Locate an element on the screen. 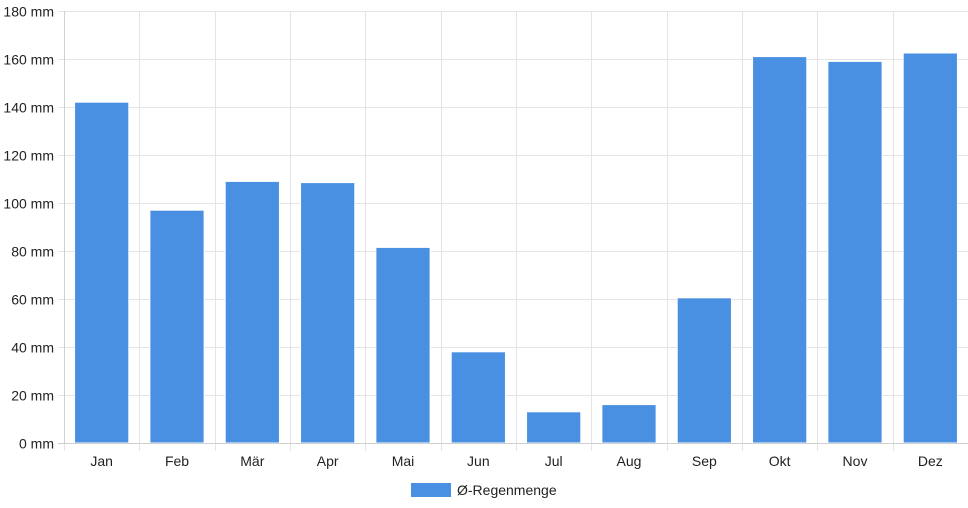  bar-Jul is located at coordinates (554, 427).